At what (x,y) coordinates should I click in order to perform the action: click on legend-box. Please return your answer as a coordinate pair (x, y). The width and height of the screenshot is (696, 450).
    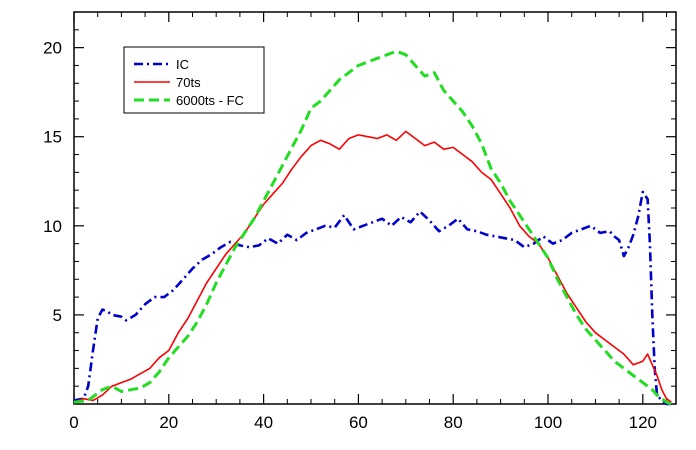
    Looking at the image, I should click on (194, 80).